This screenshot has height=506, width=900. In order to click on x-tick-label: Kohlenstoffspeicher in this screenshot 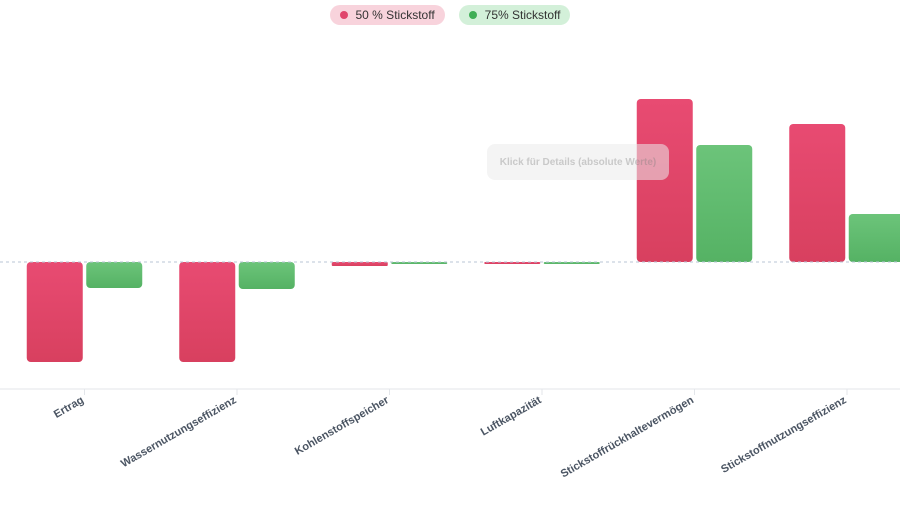, I will do `click(342, 426)`.